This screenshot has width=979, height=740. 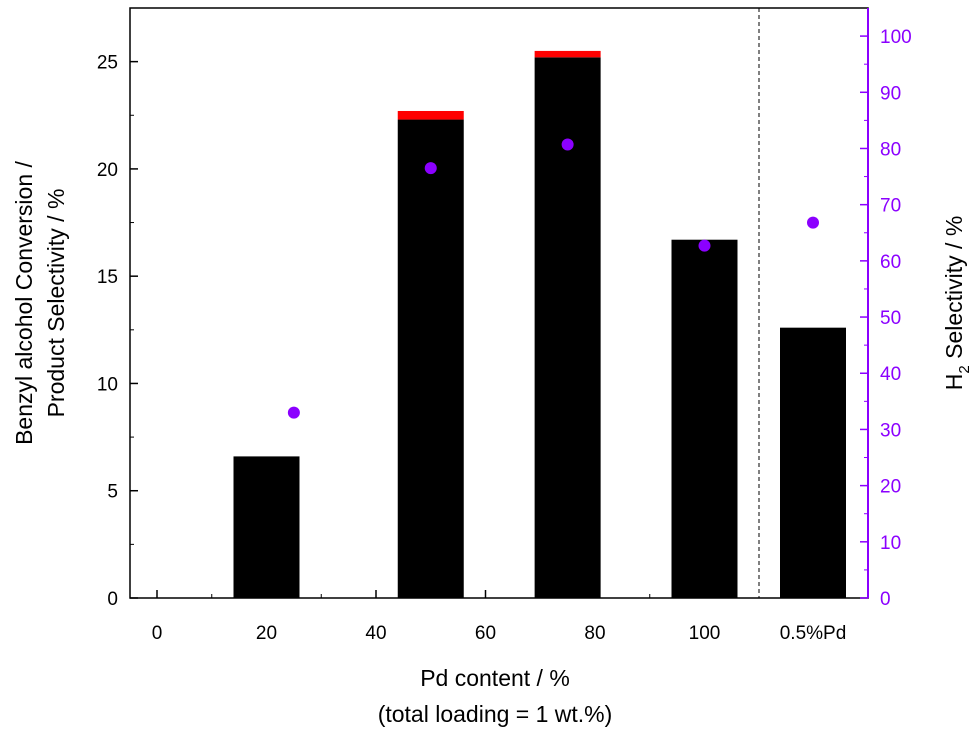 I want to click on y2-tick-label: 100, so click(x=896, y=37).